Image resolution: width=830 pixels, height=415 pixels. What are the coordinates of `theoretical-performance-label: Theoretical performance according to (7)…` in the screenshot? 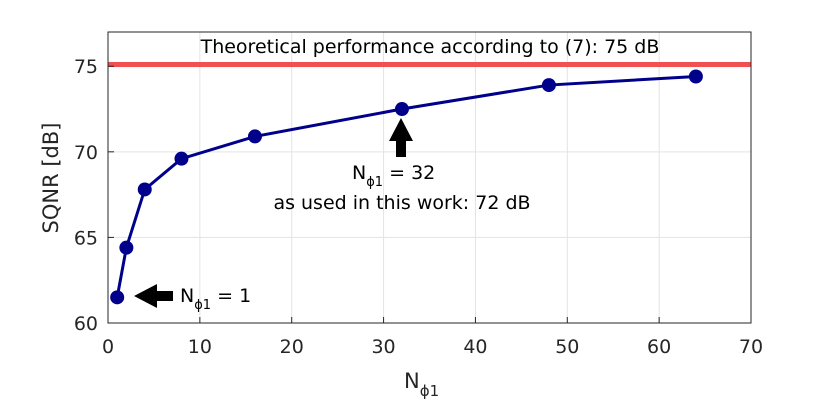 It's located at (430, 47).